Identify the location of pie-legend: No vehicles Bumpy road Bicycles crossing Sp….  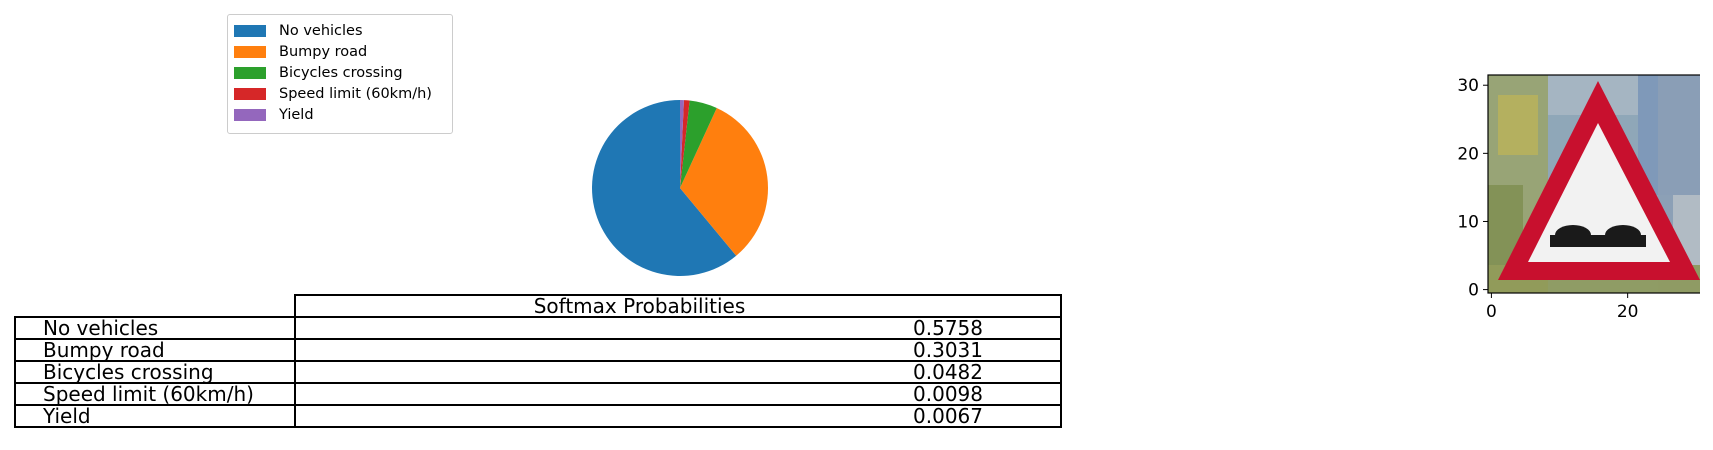
(340, 74).